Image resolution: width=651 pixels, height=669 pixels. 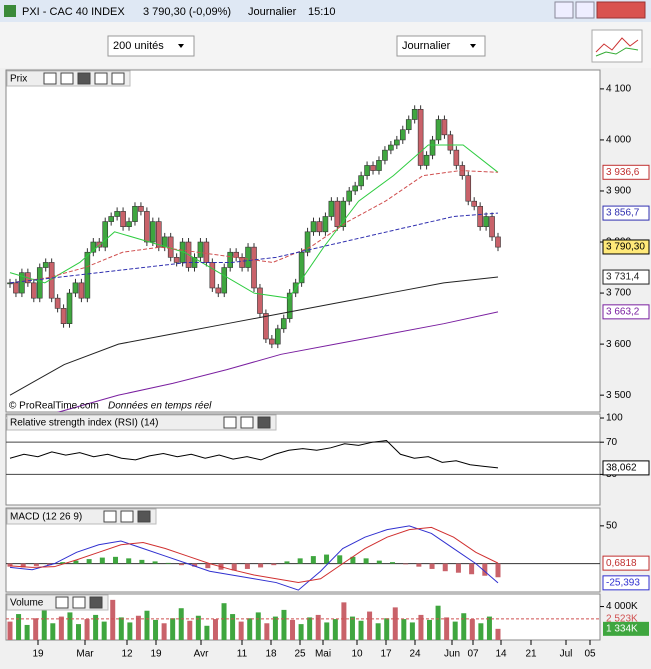 What do you see at coordinates (617, 46) in the screenshot?
I see `indicator-button` at bounding box center [617, 46].